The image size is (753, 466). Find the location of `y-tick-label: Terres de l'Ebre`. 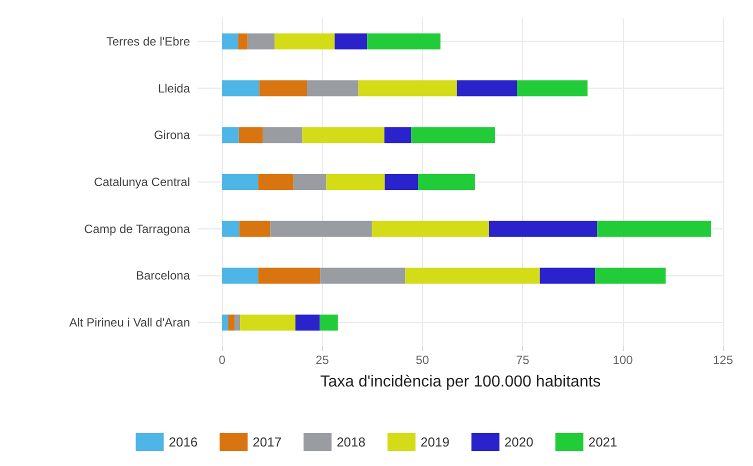

y-tick-label: Terres de l'Ebre is located at coordinates (148, 41).